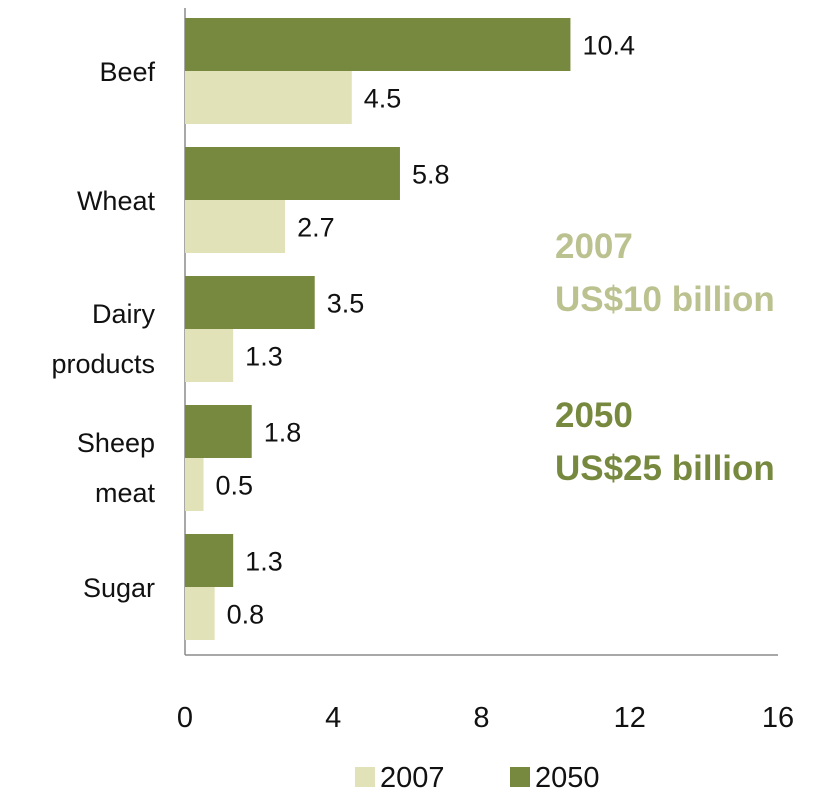 The width and height of the screenshot is (832, 793). I want to click on legend-label: 2050, so click(567, 777).